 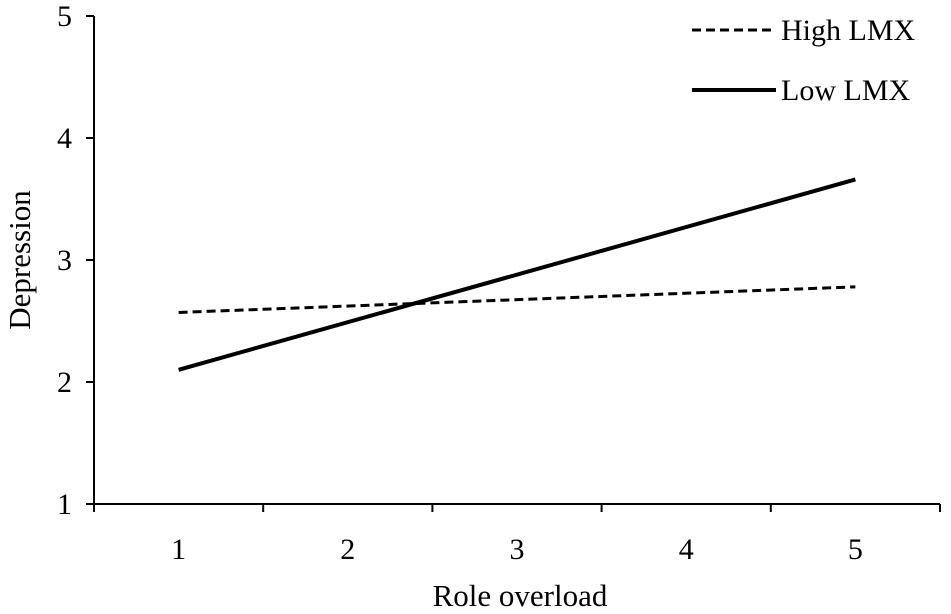 What do you see at coordinates (178, 549) in the screenshot?
I see `x-tick-label: 1` at bounding box center [178, 549].